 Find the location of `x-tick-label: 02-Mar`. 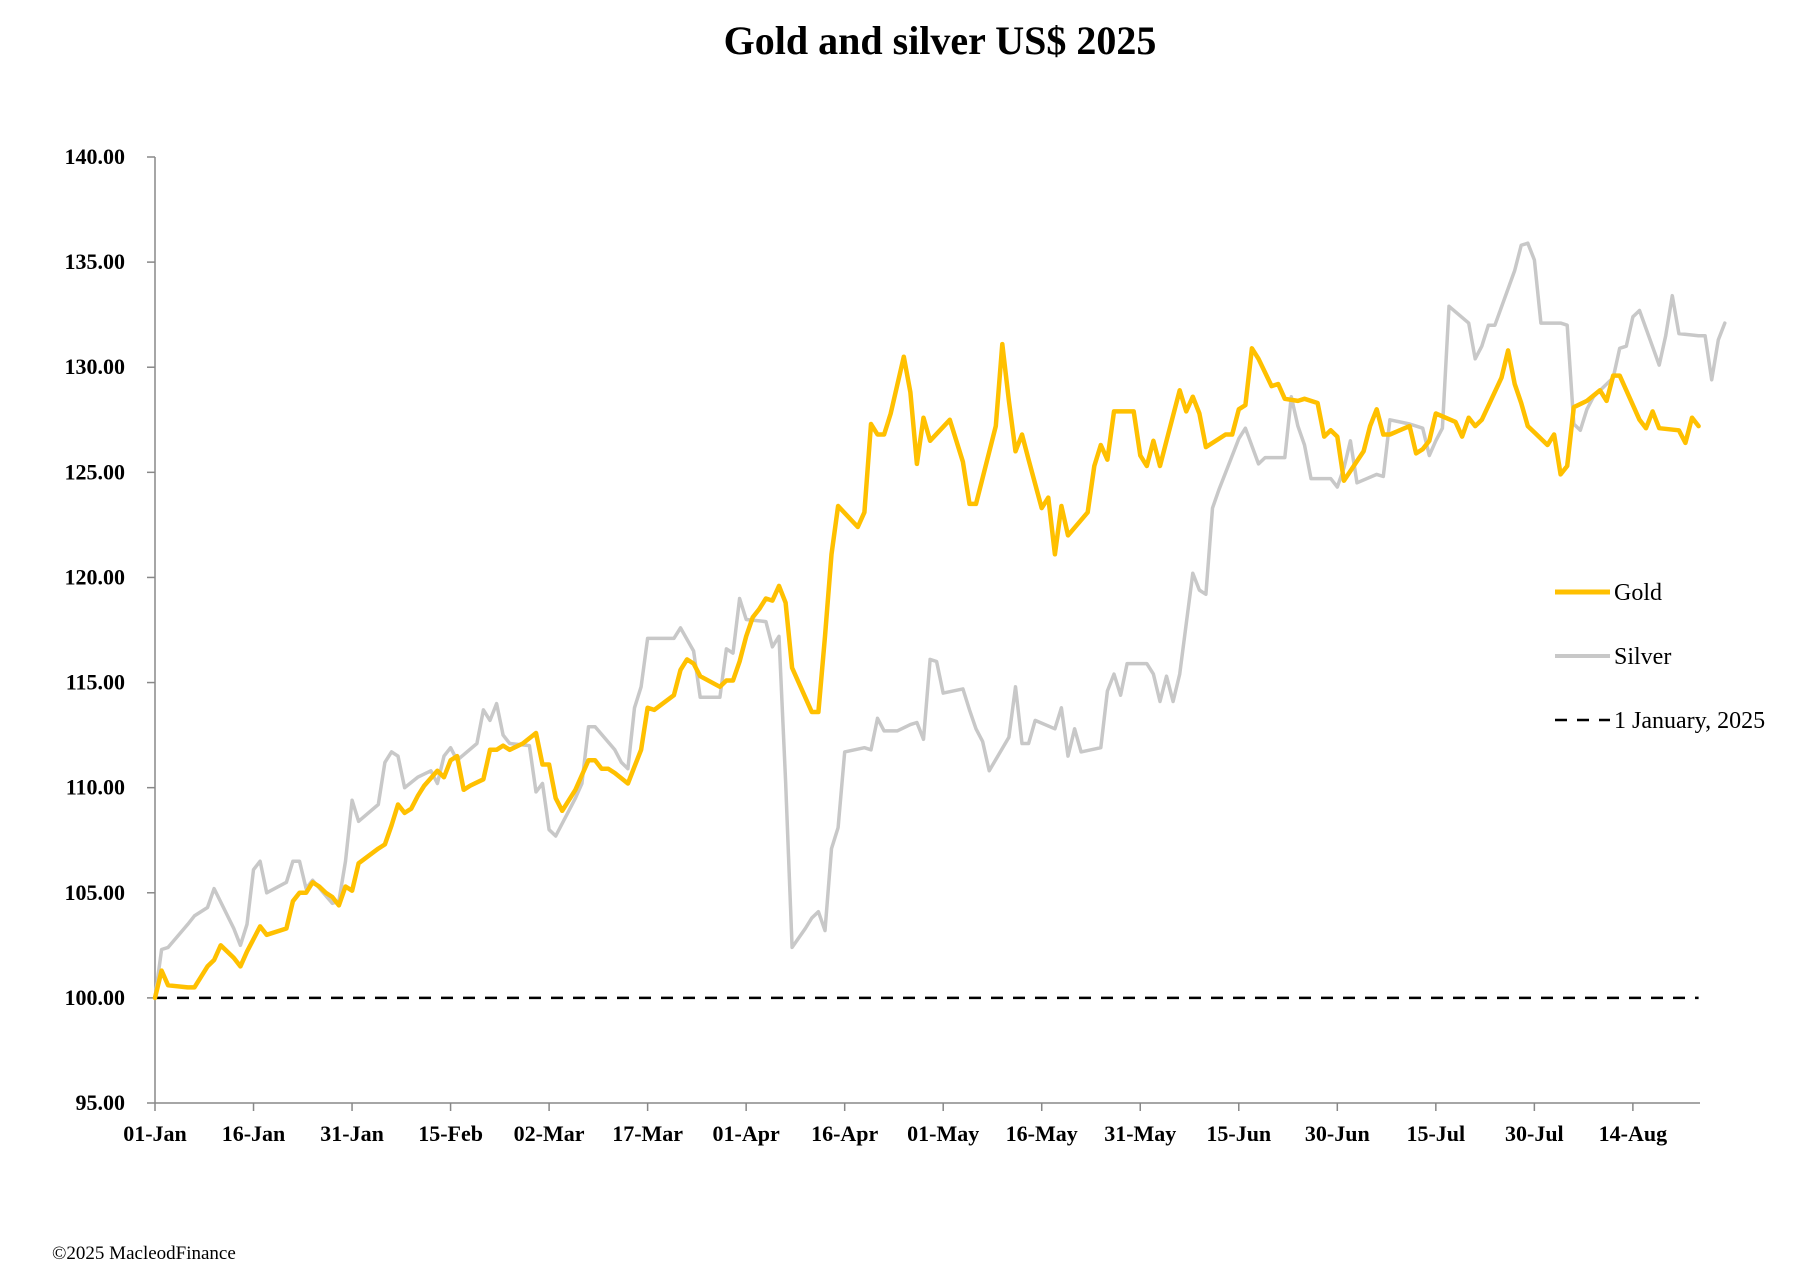

x-tick-label: 02-Mar is located at coordinates (549, 1133).